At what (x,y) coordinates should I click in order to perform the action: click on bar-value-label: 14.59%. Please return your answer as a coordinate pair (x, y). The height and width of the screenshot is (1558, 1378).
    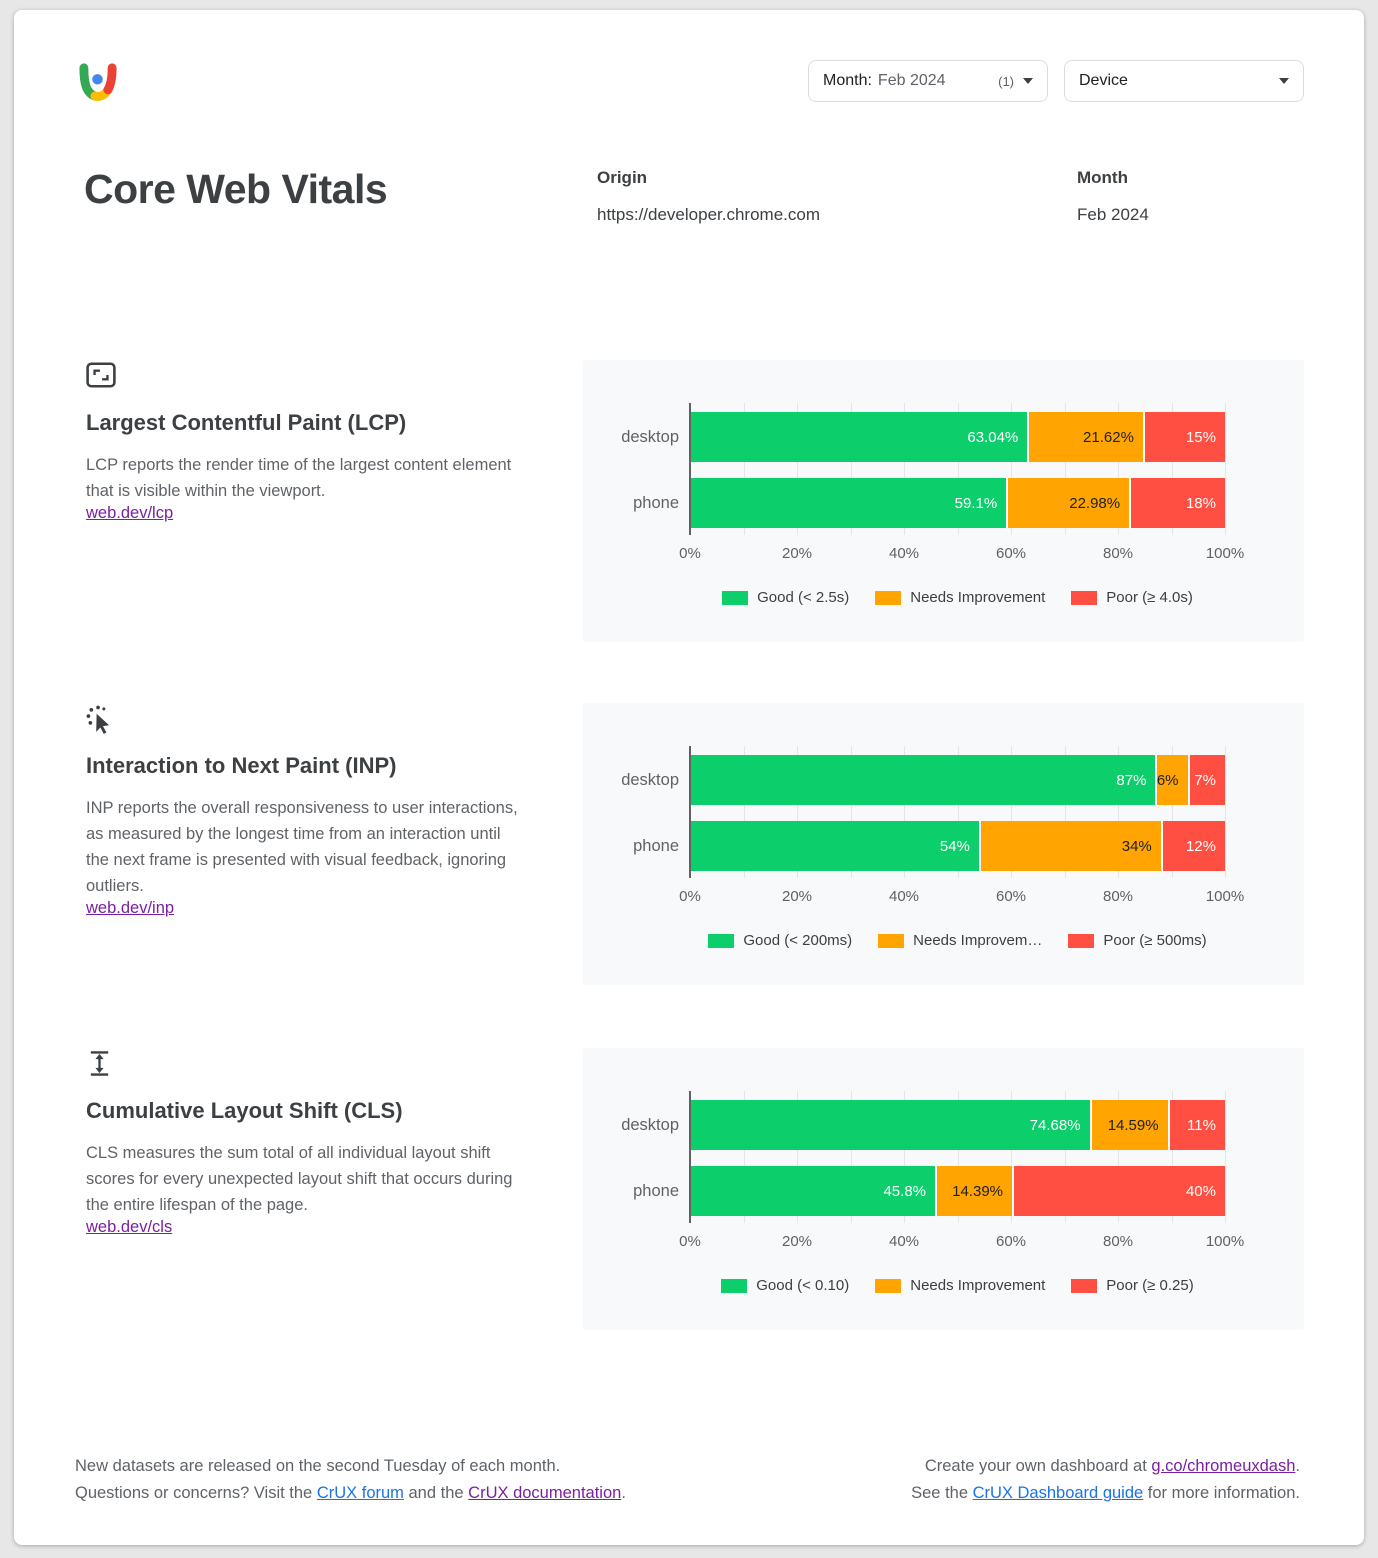
    Looking at the image, I should click on (1133, 1125).